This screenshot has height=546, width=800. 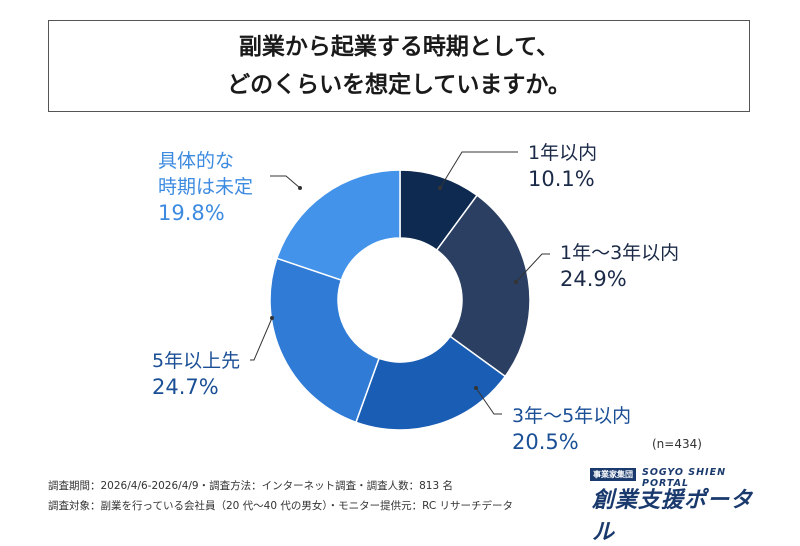 I want to click on slice-label-4: 5年以上先 24.7%, so click(x=196, y=374).